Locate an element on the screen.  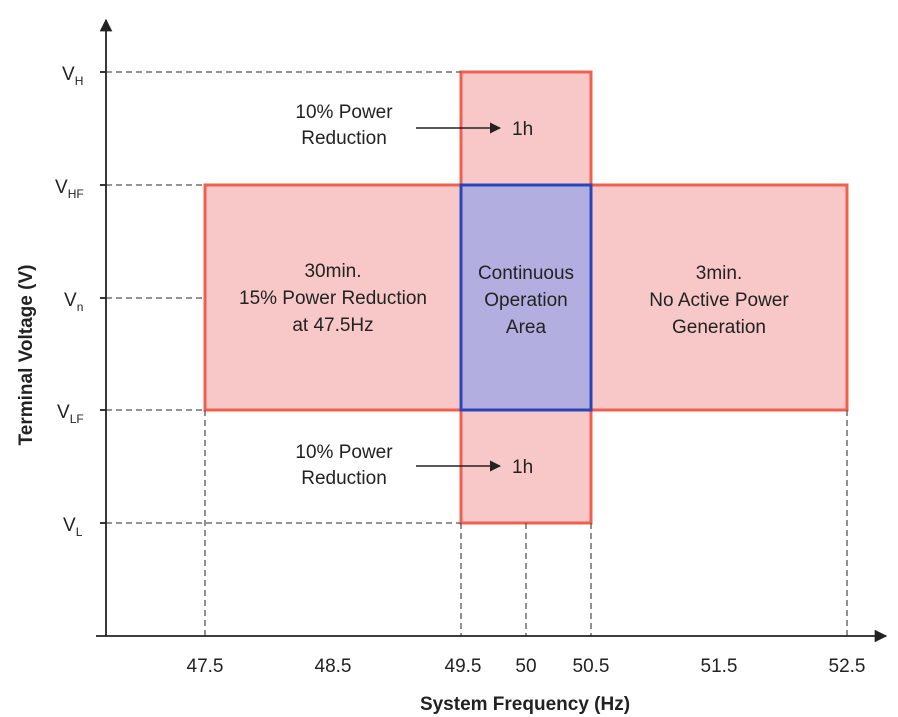
x-tick-label-515: 51.5 is located at coordinates (719, 666).